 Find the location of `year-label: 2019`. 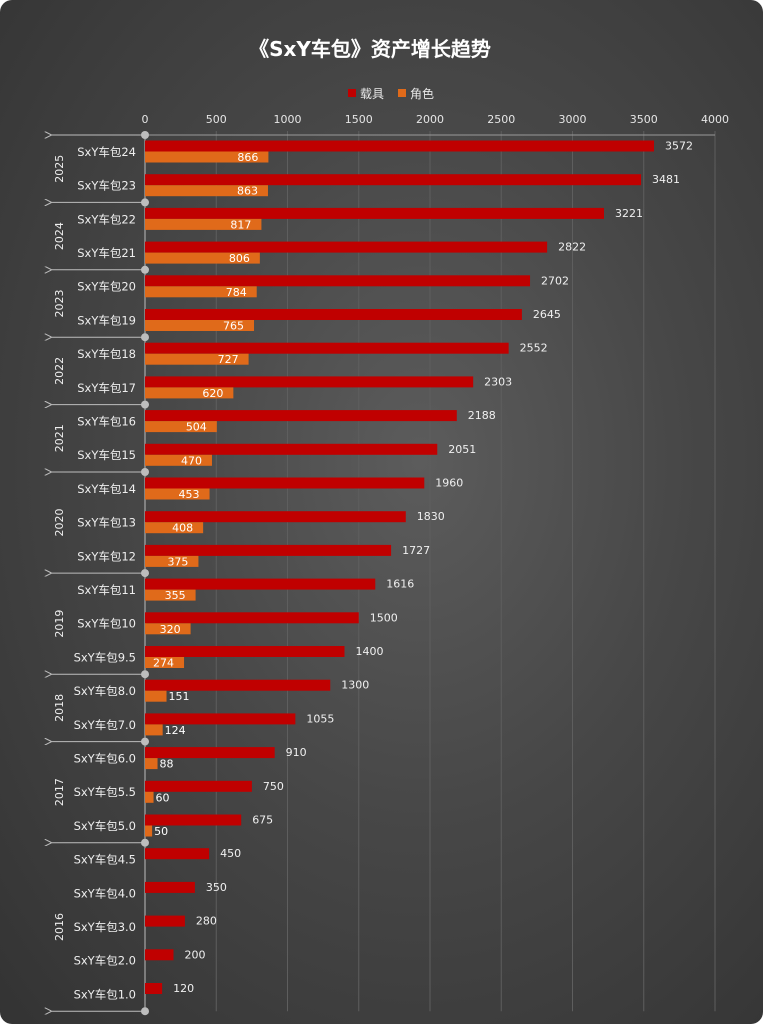

year-label: 2019 is located at coordinates (59, 624).